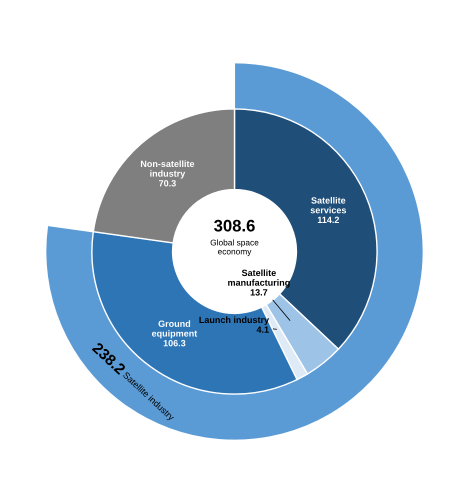 This screenshot has height=503, width=469. Describe the element at coordinates (167, 183) in the screenshot. I see `data-label: 70.3` at that location.